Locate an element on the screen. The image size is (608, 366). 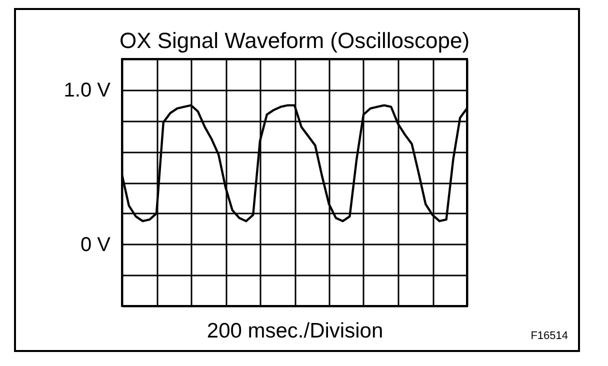
y-tick-label: 0 V is located at coordinates (96, 245).